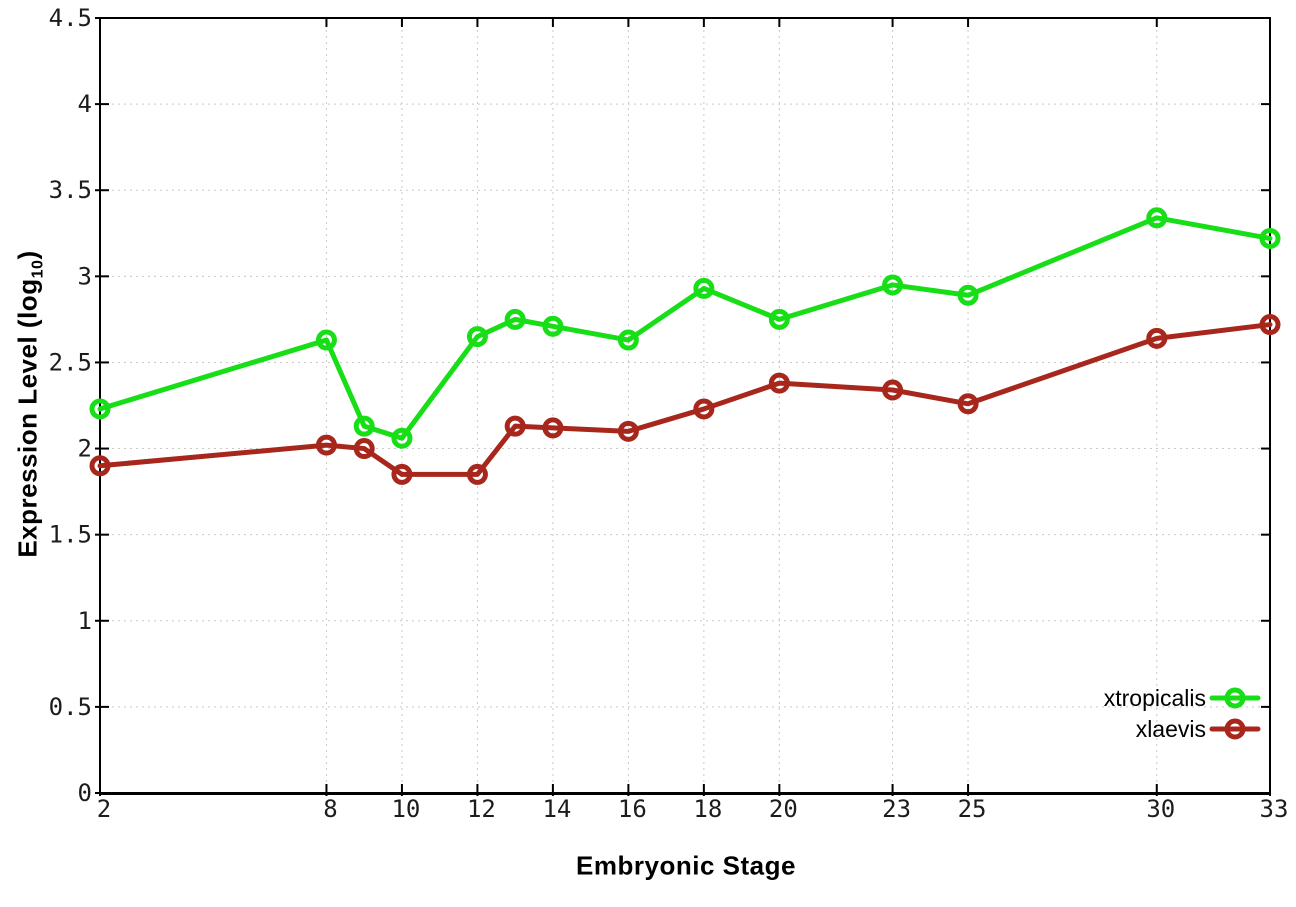 The width and height of the screenshot is (1296, 907). Describe the element at coordinates (972, 809) in the screenshot. I see `x-tick-label: 25` at that location.